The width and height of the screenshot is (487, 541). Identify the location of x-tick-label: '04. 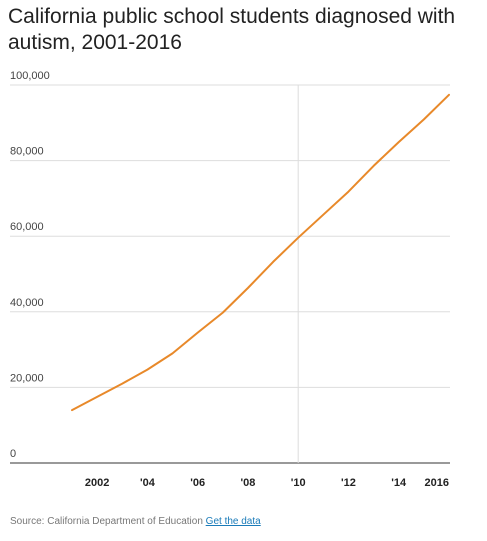
(148, 483).